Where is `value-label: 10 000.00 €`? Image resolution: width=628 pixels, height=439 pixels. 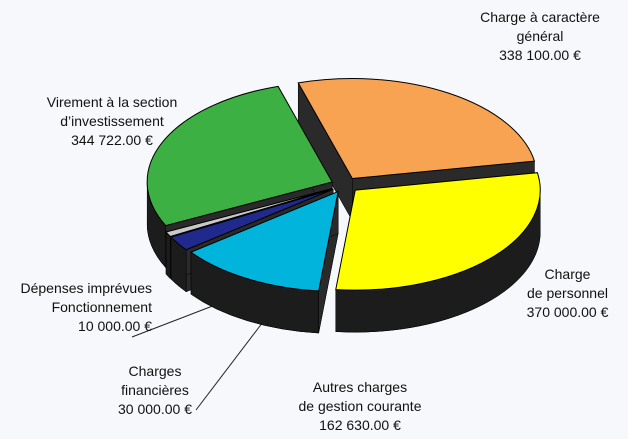
value-label: 10 000.00 € is located at coordinates (115, 326).